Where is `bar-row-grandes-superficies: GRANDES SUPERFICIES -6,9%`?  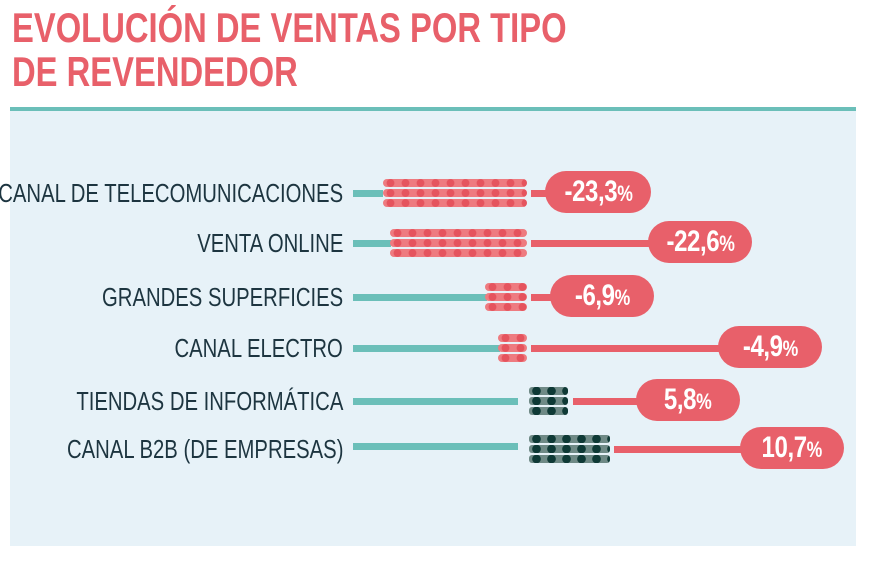
bar-row-grandes-superficies: GRANDES SUPERFICIES -6,9% is located at coordinates (434, 296).